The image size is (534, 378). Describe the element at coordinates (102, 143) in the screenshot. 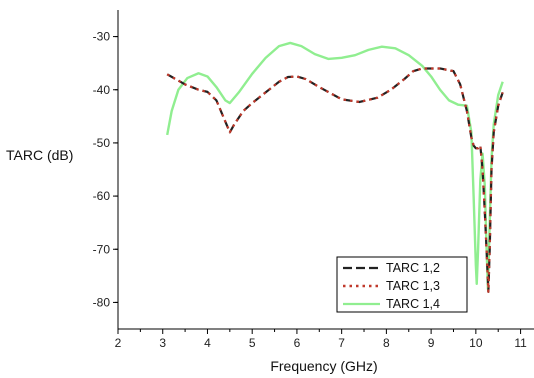

I see `y-tick-label: -50` at that location.